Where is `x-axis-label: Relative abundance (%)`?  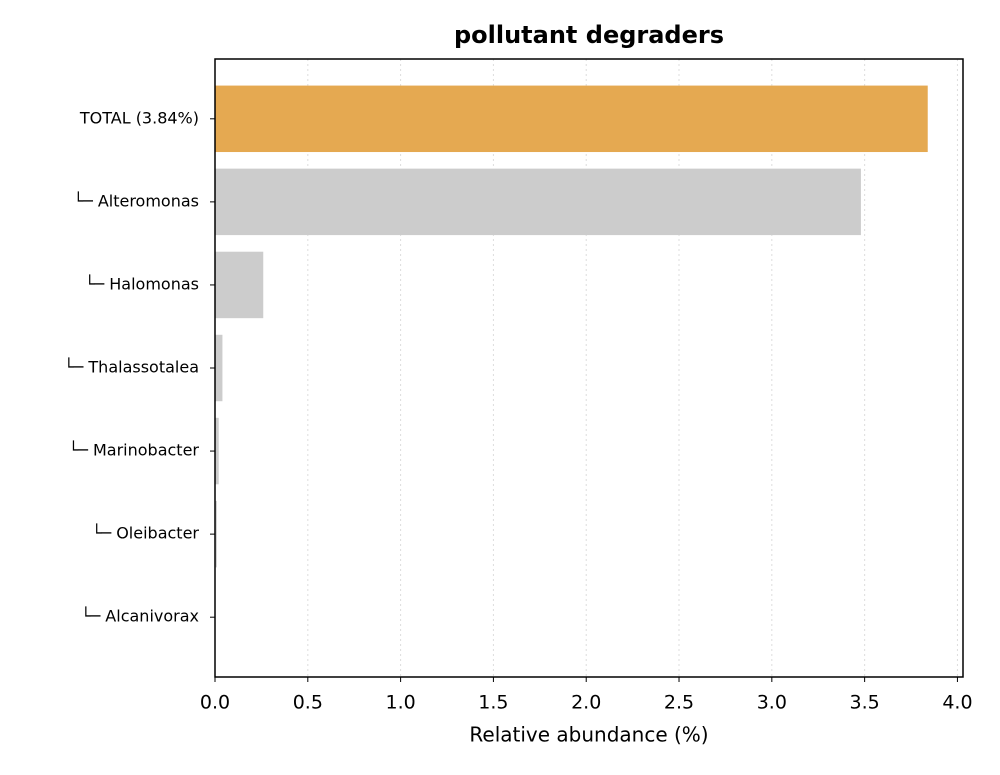
x-axis-label: Relative abundance (%) is located at coordinates (588, 735).